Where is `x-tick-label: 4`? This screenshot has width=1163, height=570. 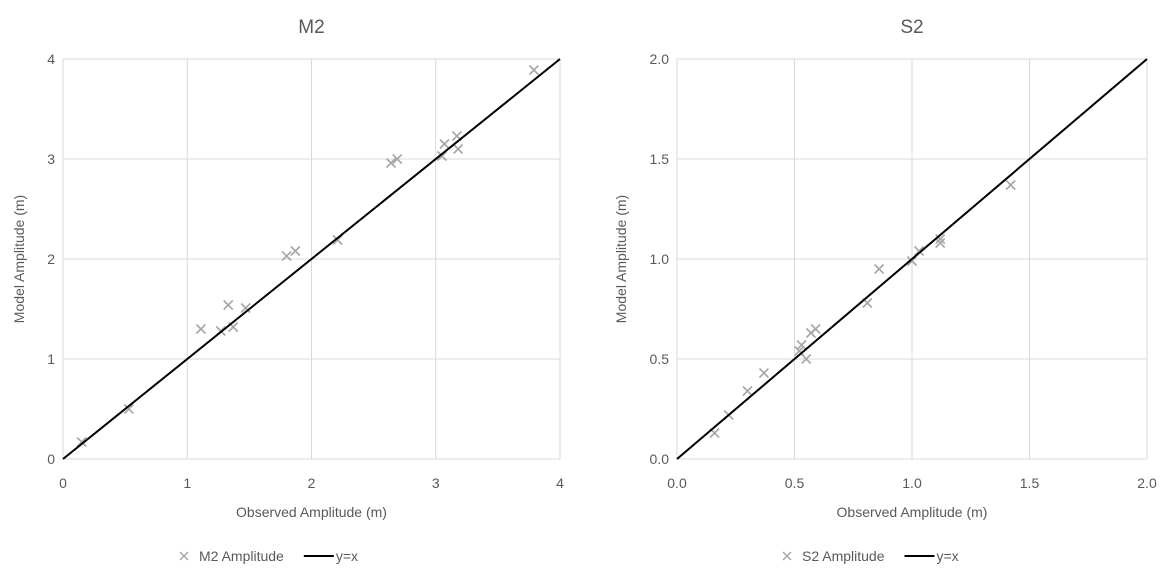
x-tick-label: 4 is located at coordinates (560, 483).